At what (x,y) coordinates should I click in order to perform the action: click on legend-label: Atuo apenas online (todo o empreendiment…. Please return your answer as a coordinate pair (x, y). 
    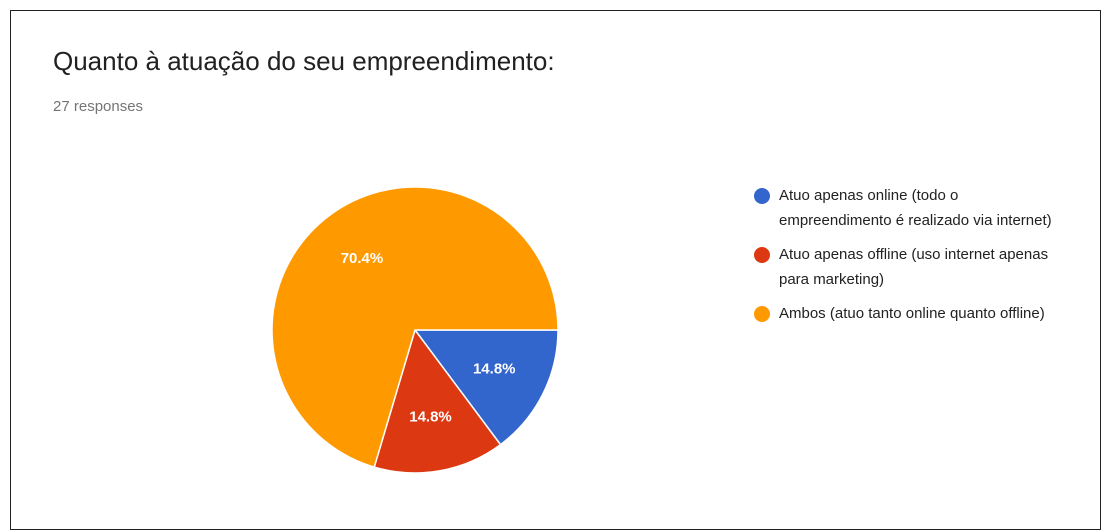
    Looking at the image, I should click on (915, 208).